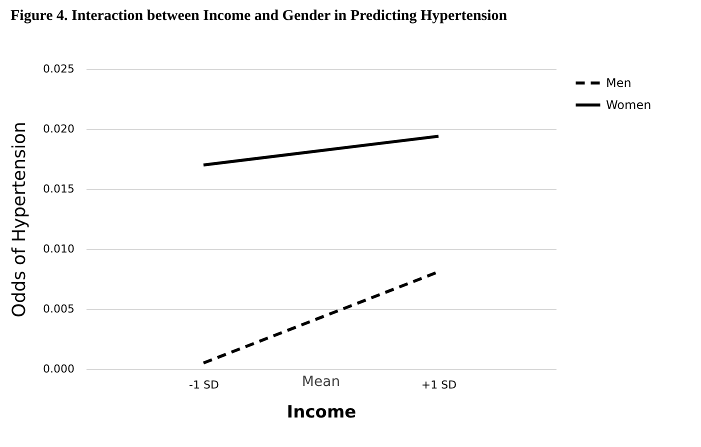  What do you see at coordinates (58, 309) in the screenshot?
I see `y-tick-label: 0.005` at bounding box center [58, 309].